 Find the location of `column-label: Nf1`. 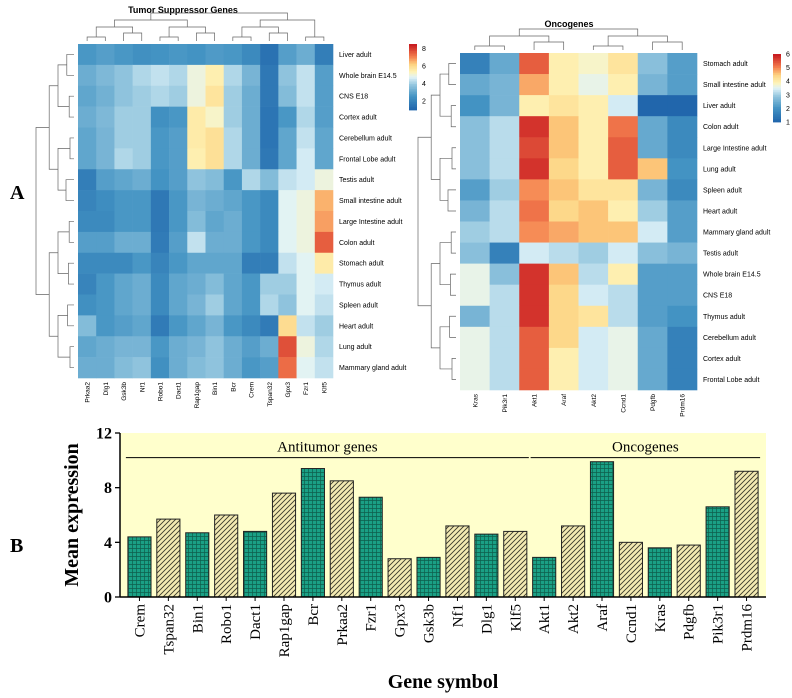

column-label: Nf1 is located at coordinates (142, 387).